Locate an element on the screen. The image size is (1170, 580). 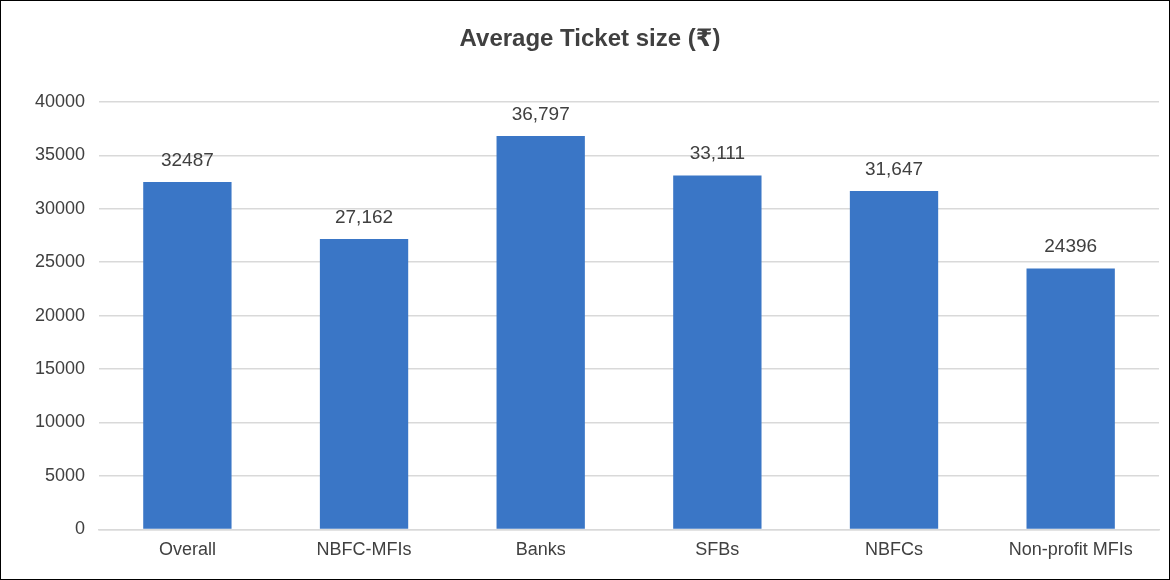
x-tick-label: Non-profit MFIs is located at coordinates (1070, 549).